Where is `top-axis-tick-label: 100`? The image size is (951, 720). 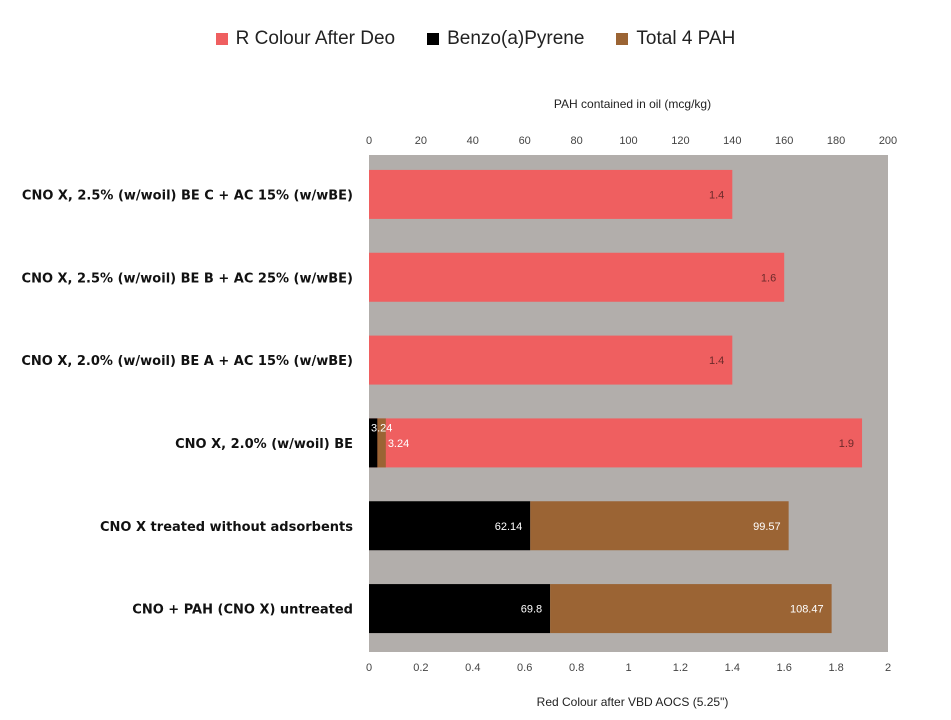 top-axis-tick-label: 100 is located at coordinates (628, 141).